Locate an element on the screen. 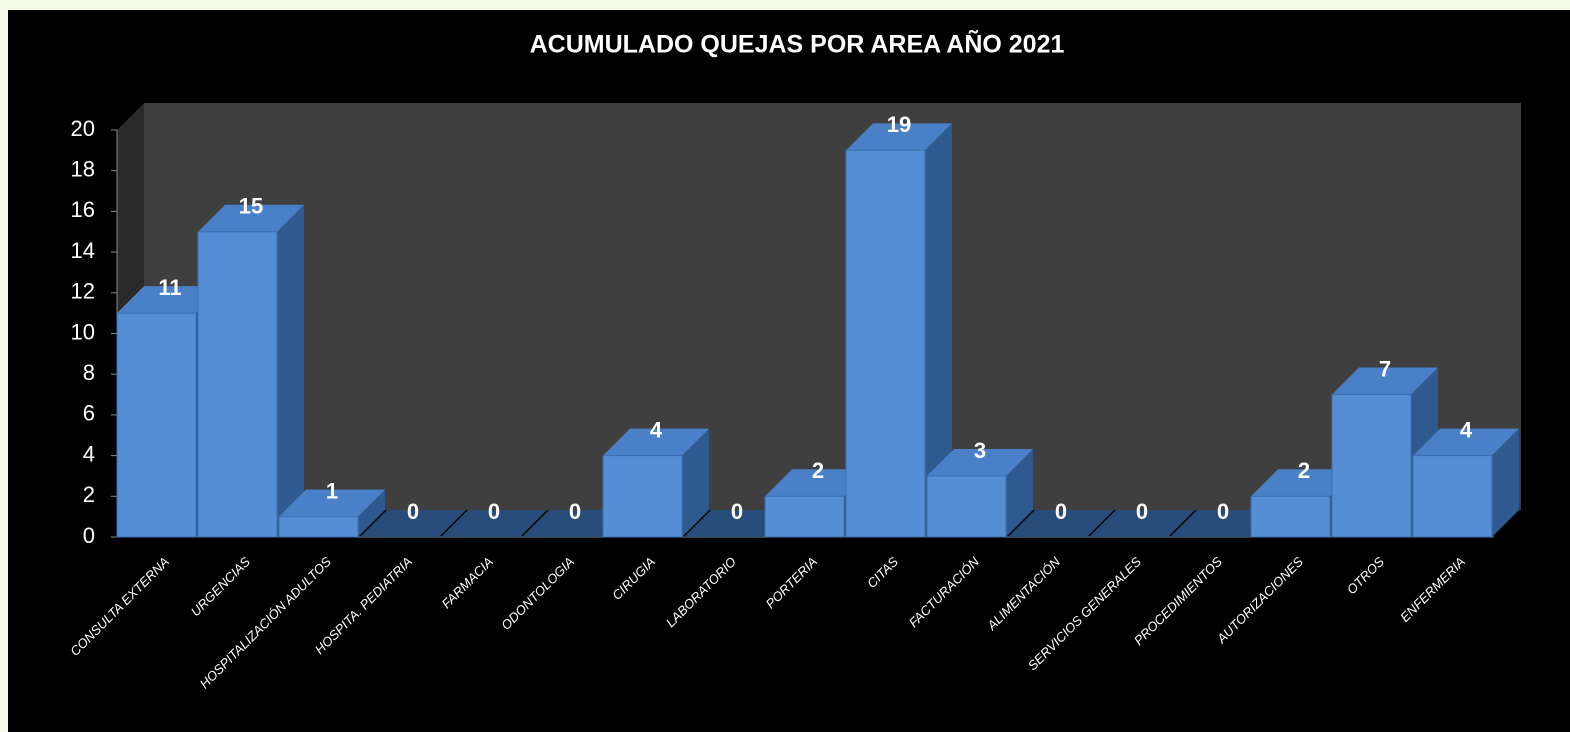 This screenshot has width=1570, height=732. y-tick-label: 12 is located at coordinates (83, 291).